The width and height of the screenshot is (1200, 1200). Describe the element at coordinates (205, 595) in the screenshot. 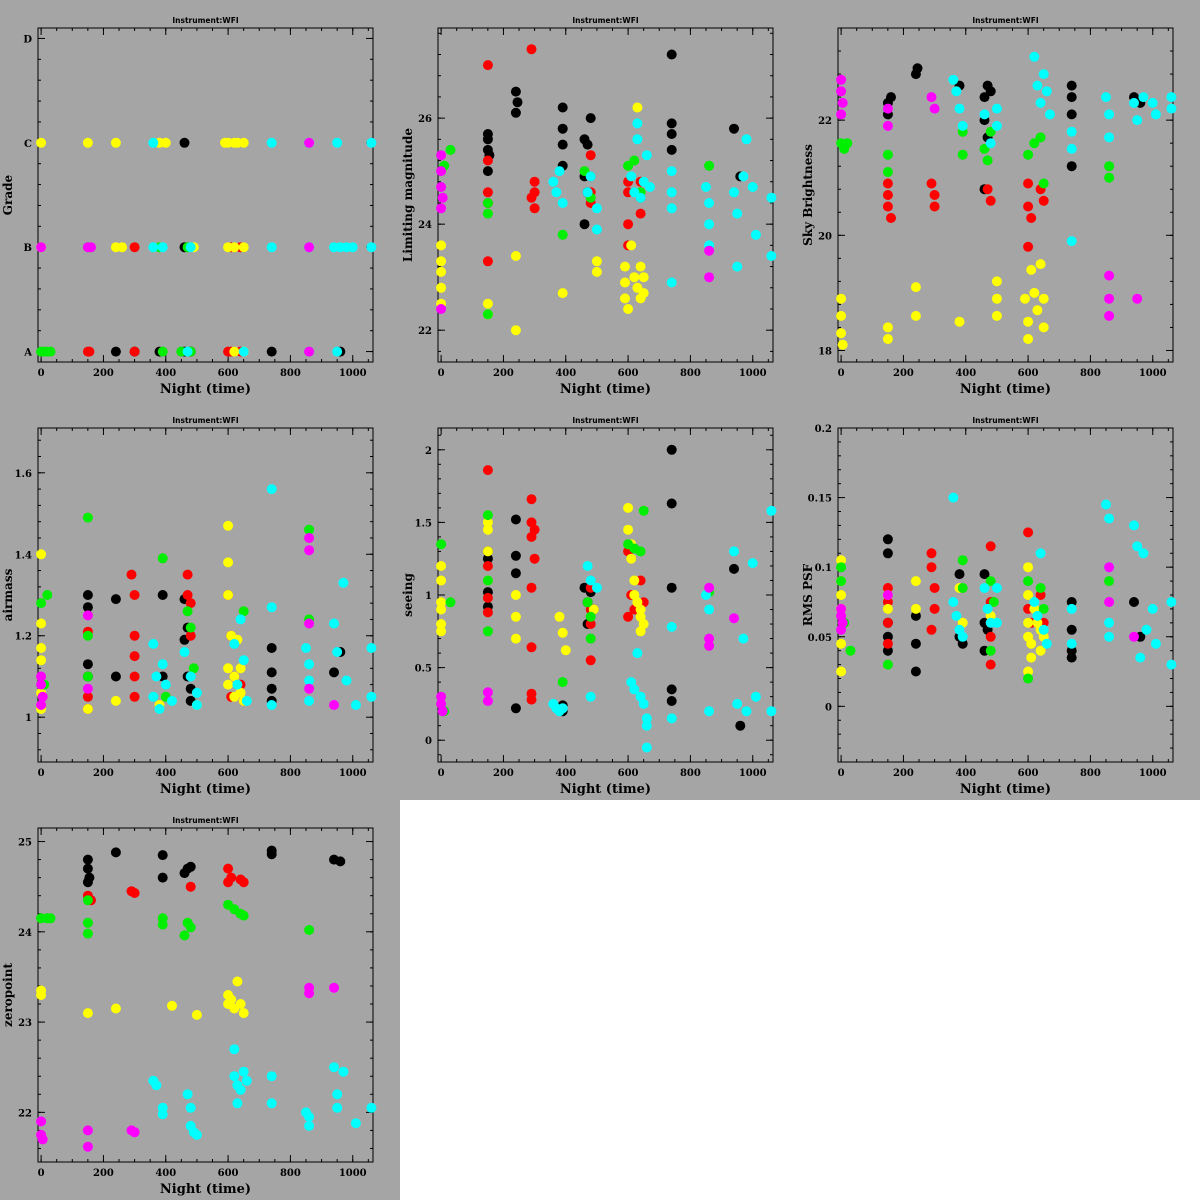

I see `plot-frame` at that location.